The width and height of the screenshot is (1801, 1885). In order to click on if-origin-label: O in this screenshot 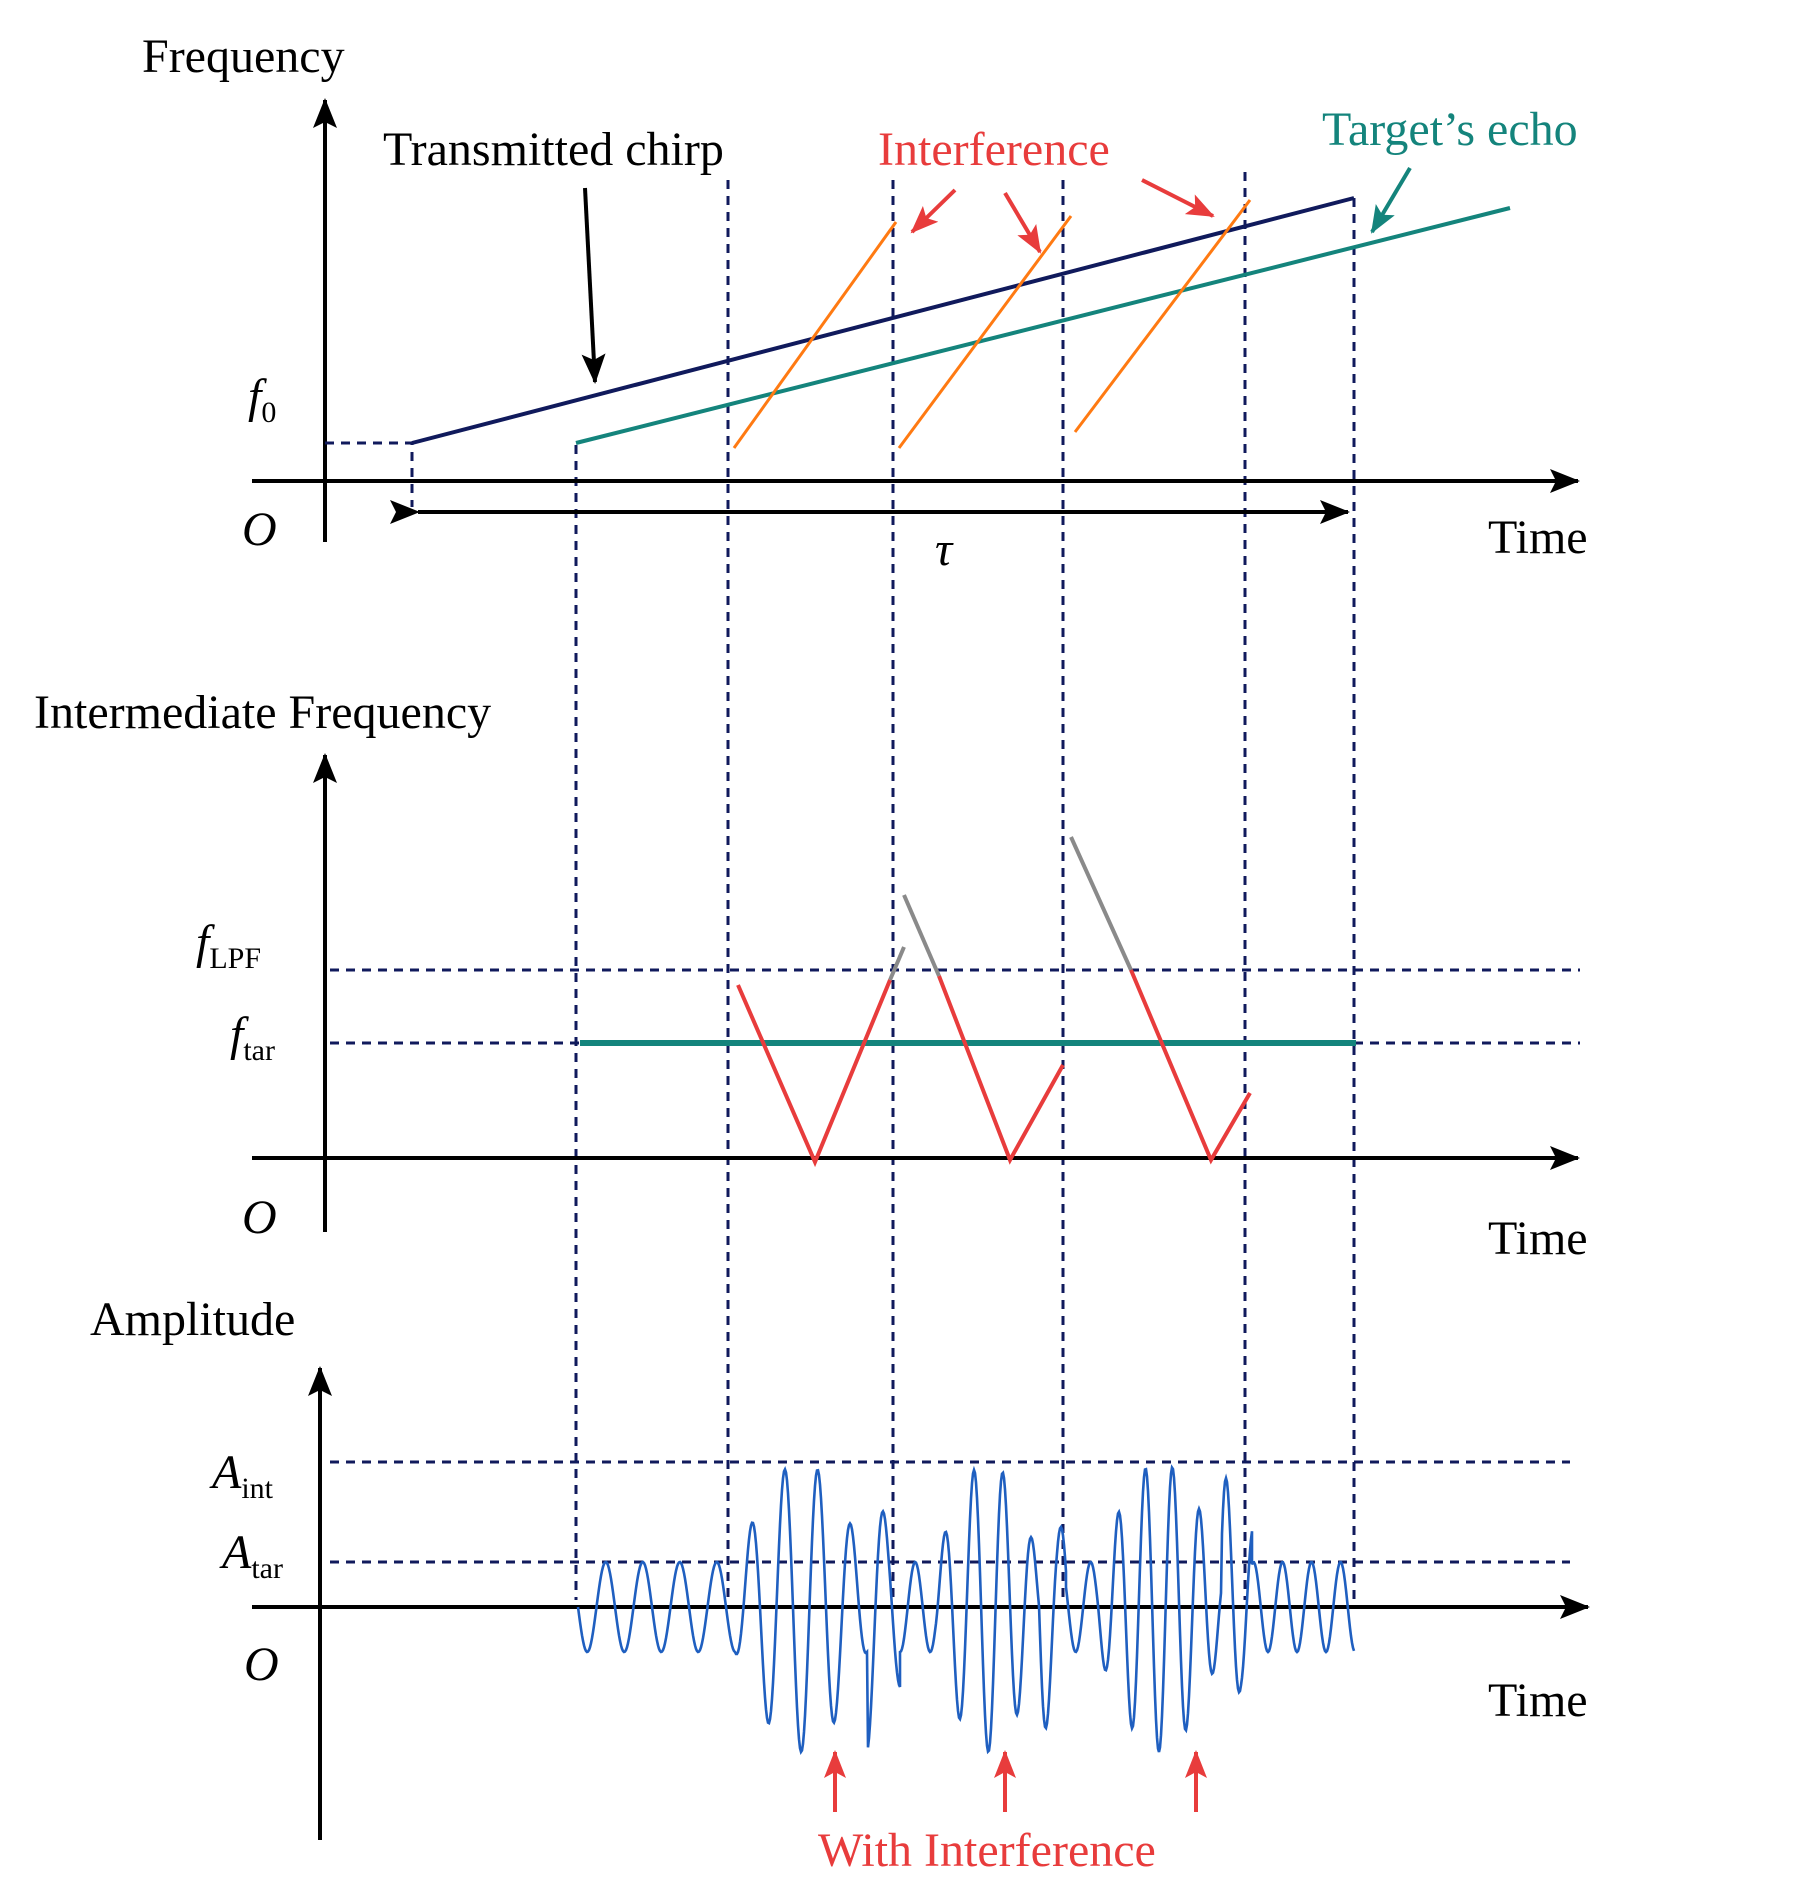, I will do `click(259, 1217)`.